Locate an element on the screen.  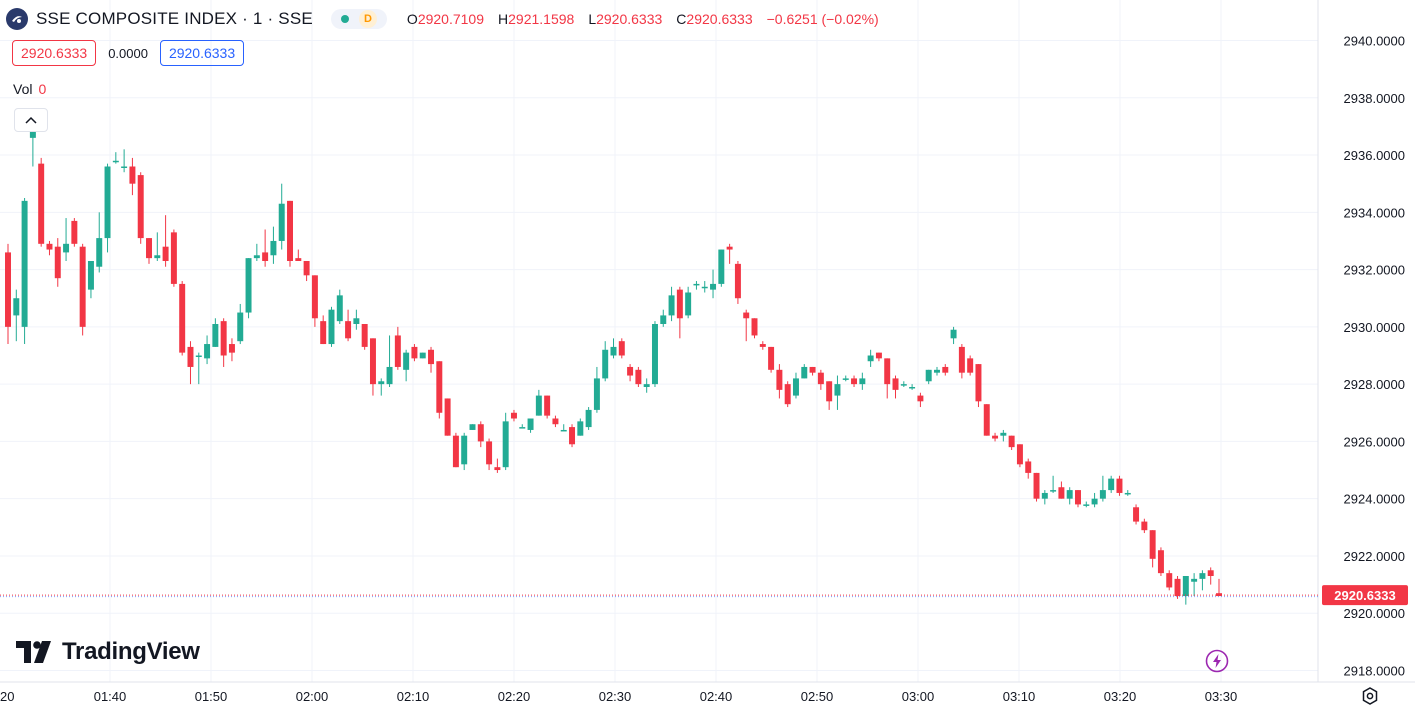
chevron-up-icon is located at coordinates (31, 120).